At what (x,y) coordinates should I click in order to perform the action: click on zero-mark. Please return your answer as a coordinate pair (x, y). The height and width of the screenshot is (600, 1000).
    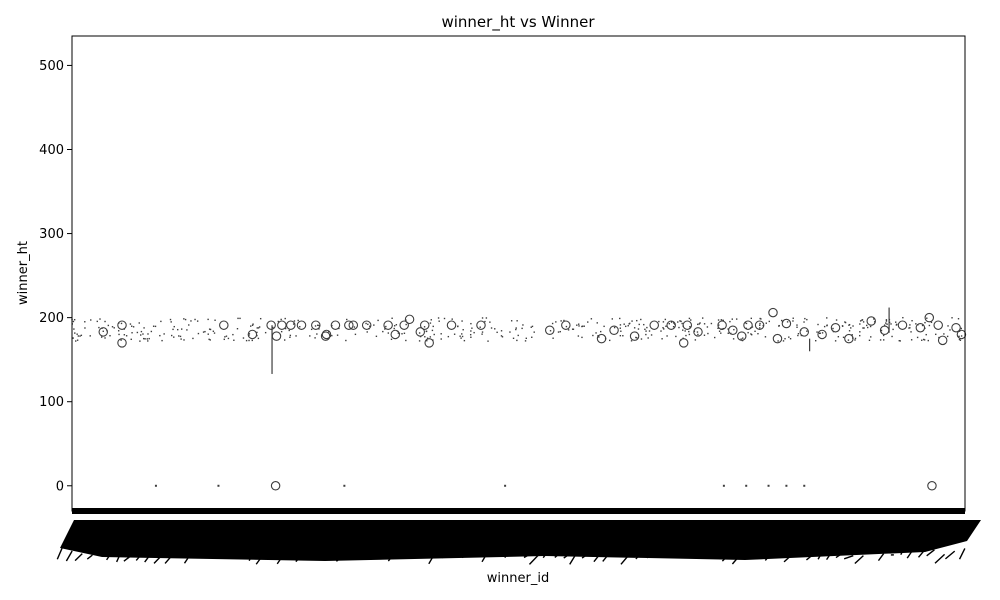
    Looking at the image, I should click on (505, 485).